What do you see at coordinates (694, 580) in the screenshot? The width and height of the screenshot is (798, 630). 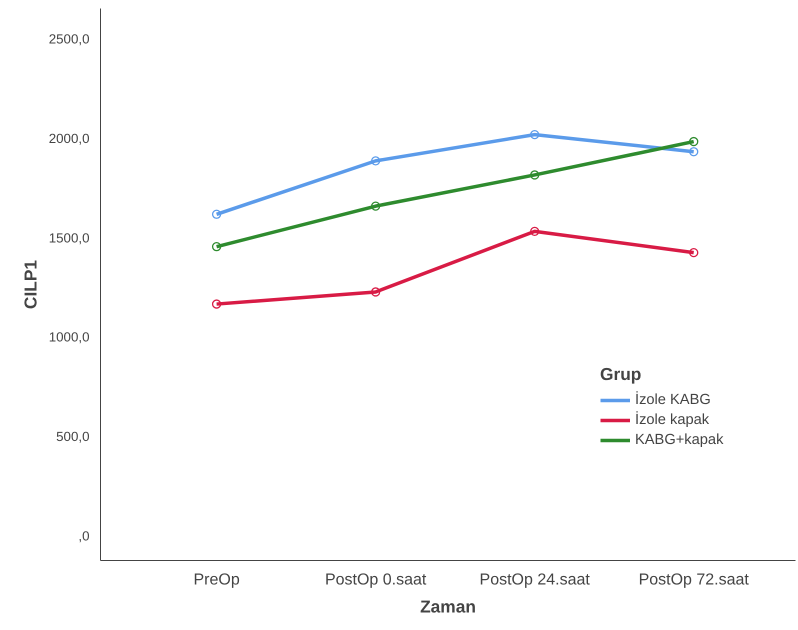 I see `x-tick-label: PostOp 72.saat` at bounding box center [694, 580].